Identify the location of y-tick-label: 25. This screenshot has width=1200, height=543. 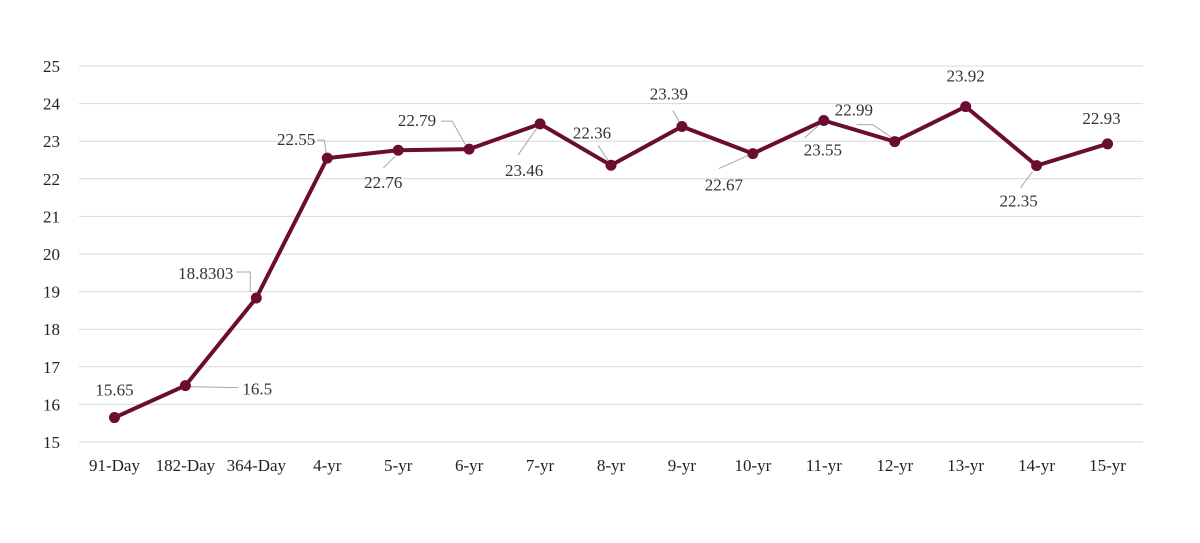
(51, 66).